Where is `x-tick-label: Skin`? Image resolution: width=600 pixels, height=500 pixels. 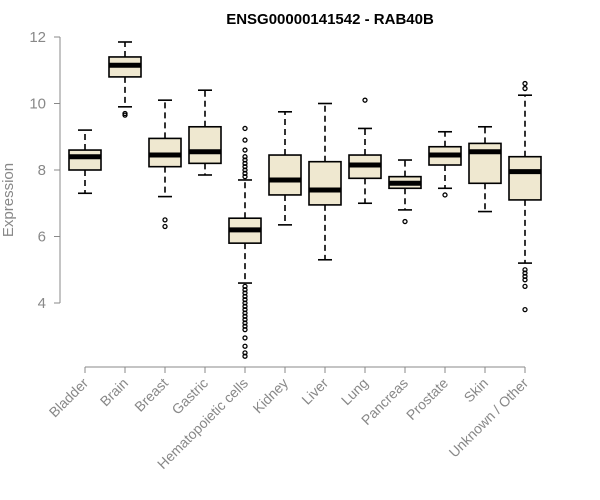 x-tick-label: Skin is located at coordinates (476, 390).